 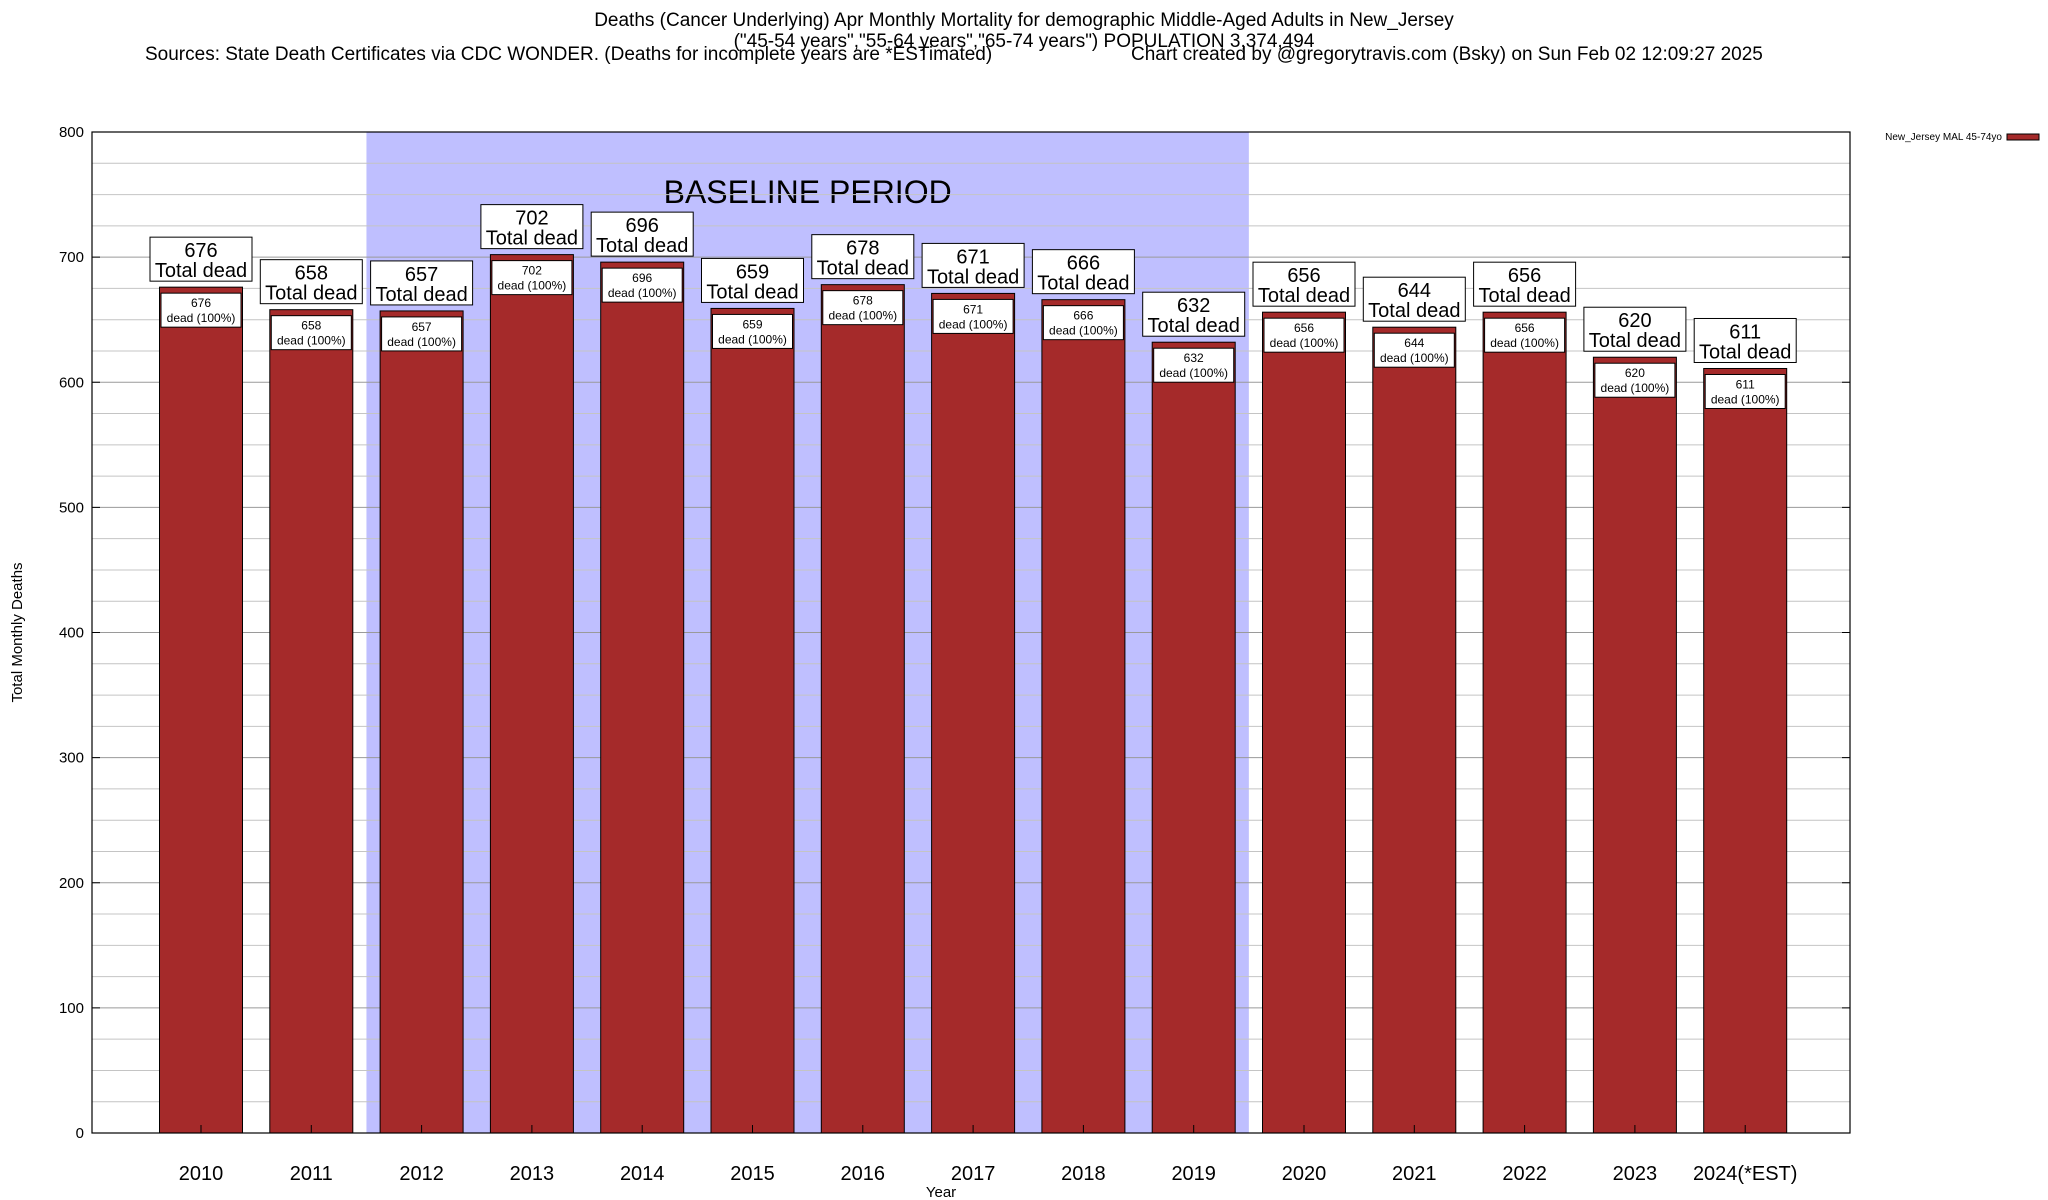 I want to click on y-tick-label: 700, so click(x=71, y=257).